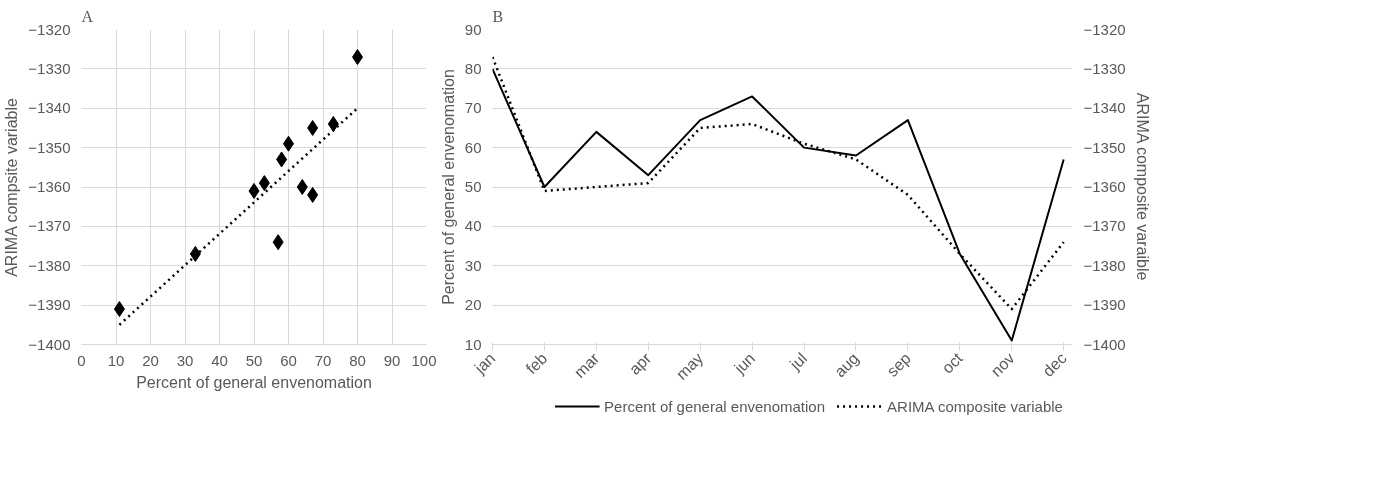 This screenshot has height=501, width=1381. Describe the element at coordinates (898, 364) in the screenshot. I see `x-tick-label: sep` at that location.